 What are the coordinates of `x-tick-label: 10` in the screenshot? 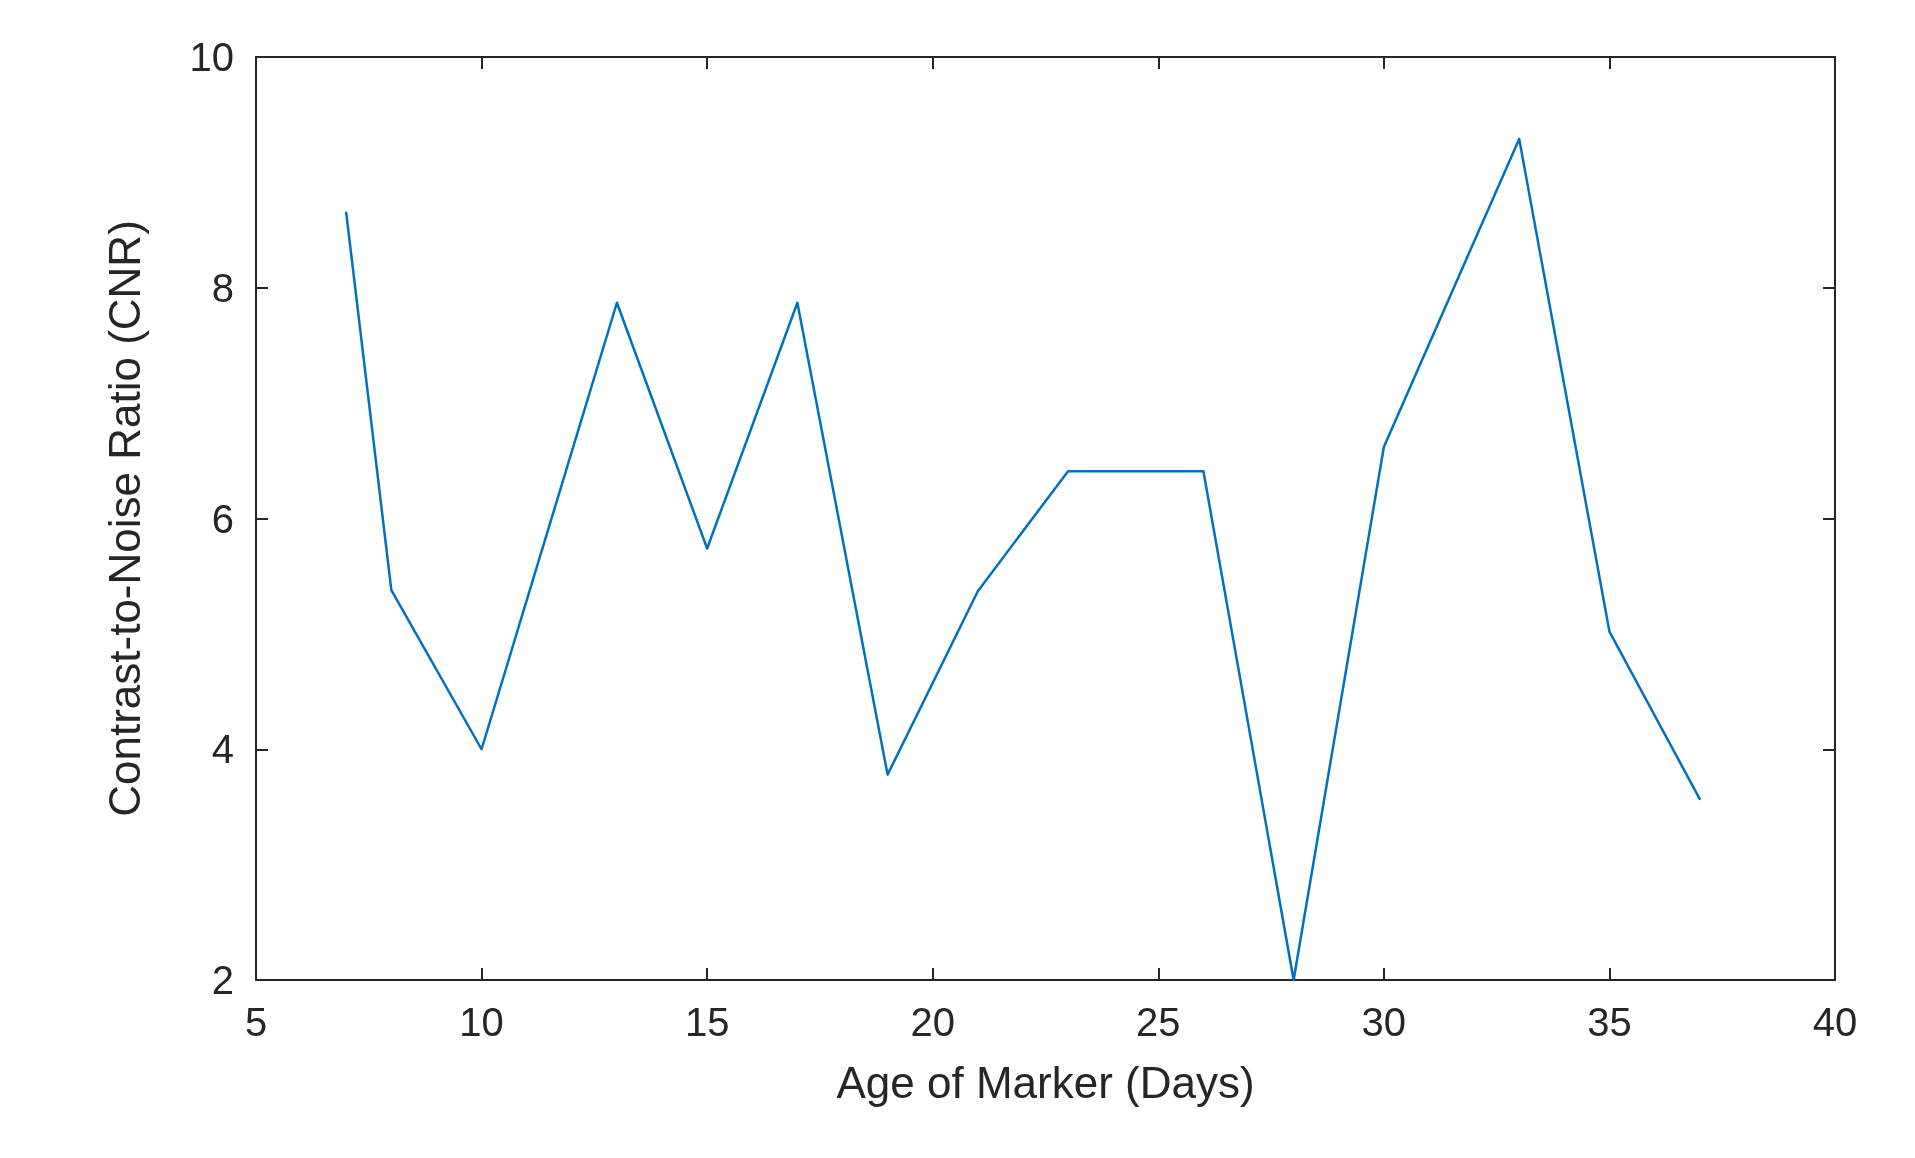 It's located at (481, 1022).